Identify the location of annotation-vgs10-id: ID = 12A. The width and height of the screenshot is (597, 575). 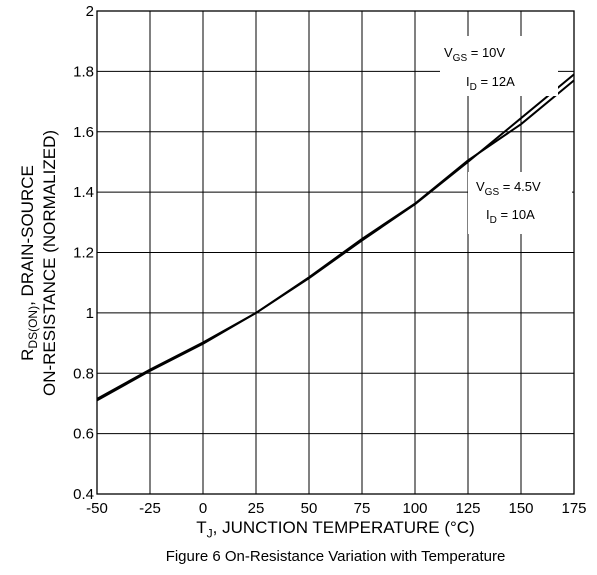
(490, 83).